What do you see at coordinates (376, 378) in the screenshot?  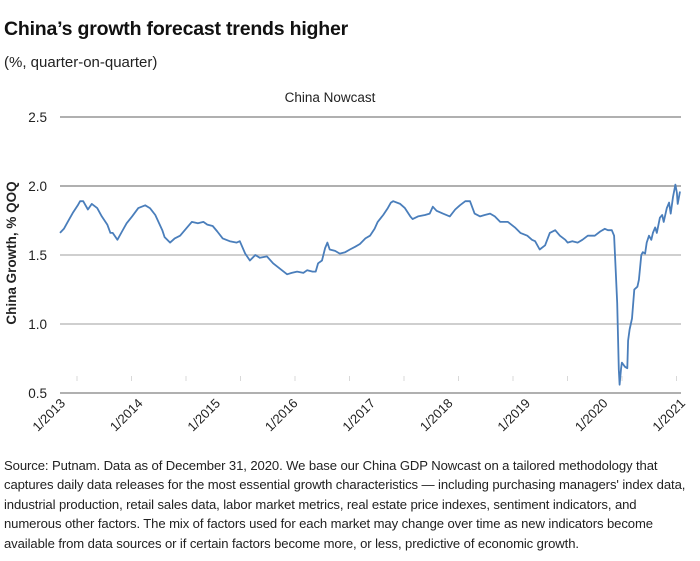 I see `minor-ticks` at bounding box center [376, 378].